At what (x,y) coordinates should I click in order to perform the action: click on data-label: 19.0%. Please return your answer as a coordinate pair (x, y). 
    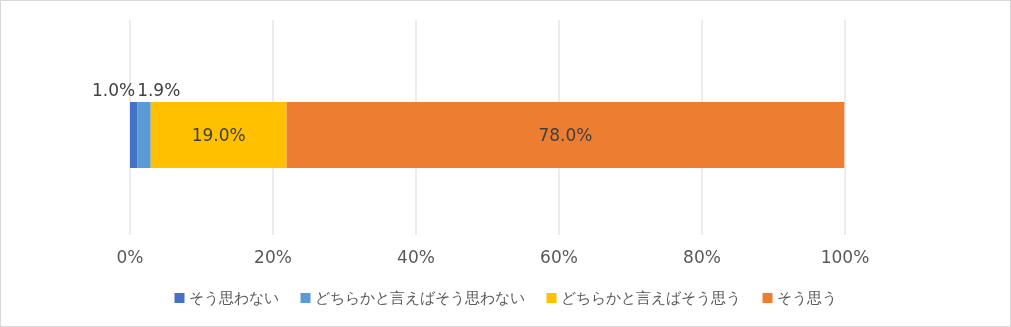
    Looking at the image, I should click on (218, 135).